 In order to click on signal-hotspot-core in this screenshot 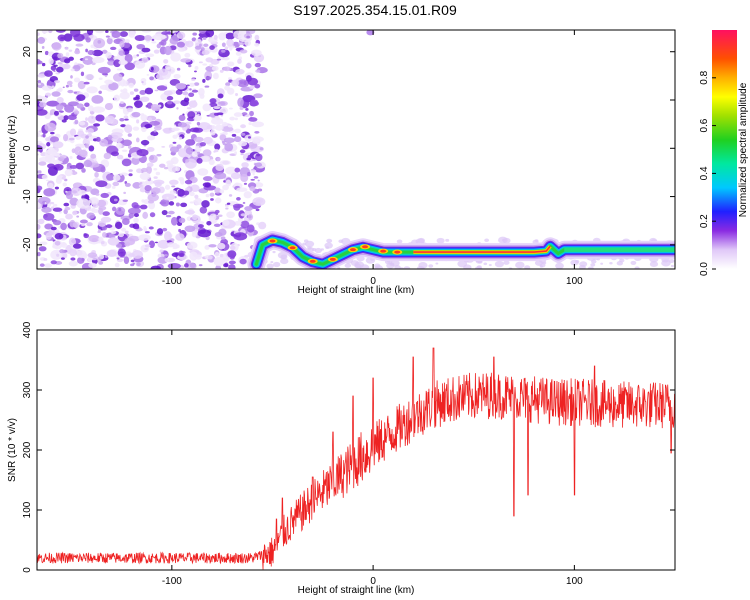, I will do `click(292, 248)`.